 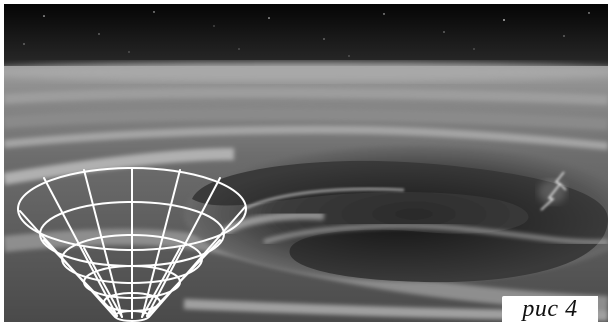 What do you see at coordinates (306, 34) in the screenshot?
I see `stars` at bounding box center [306, 34].